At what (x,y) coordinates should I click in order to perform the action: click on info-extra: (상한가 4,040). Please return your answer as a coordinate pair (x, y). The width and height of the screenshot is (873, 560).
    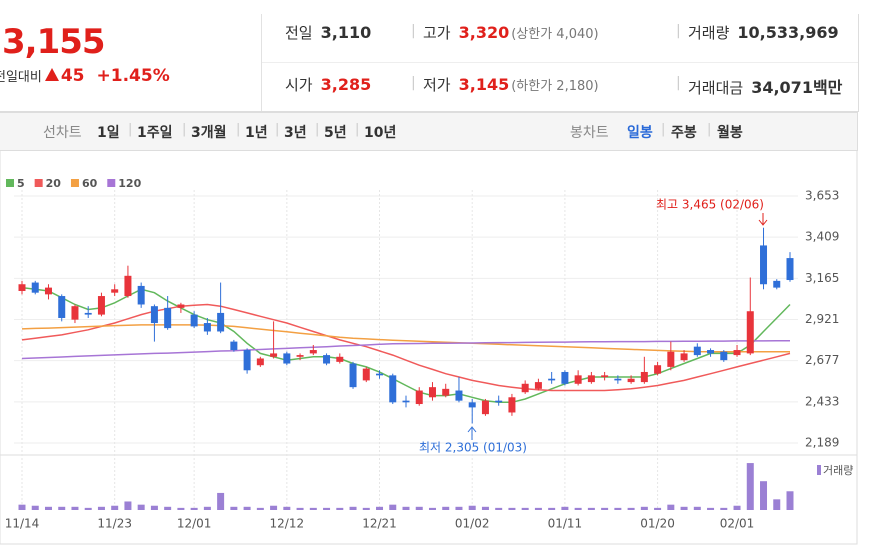
    Looking at the image, I should click on (555, 34).